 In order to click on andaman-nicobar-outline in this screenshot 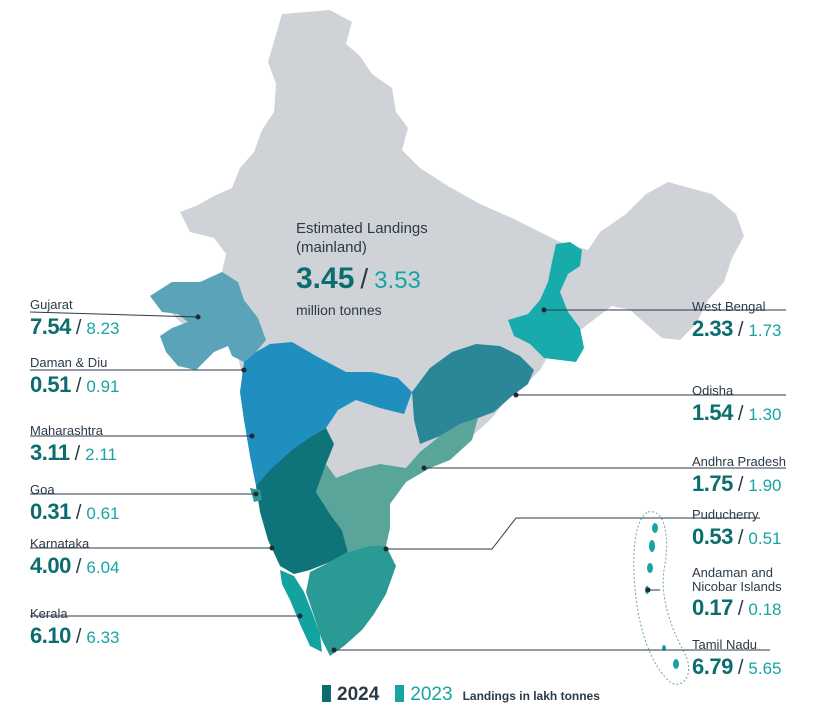, I will do `click(661, 598)`.